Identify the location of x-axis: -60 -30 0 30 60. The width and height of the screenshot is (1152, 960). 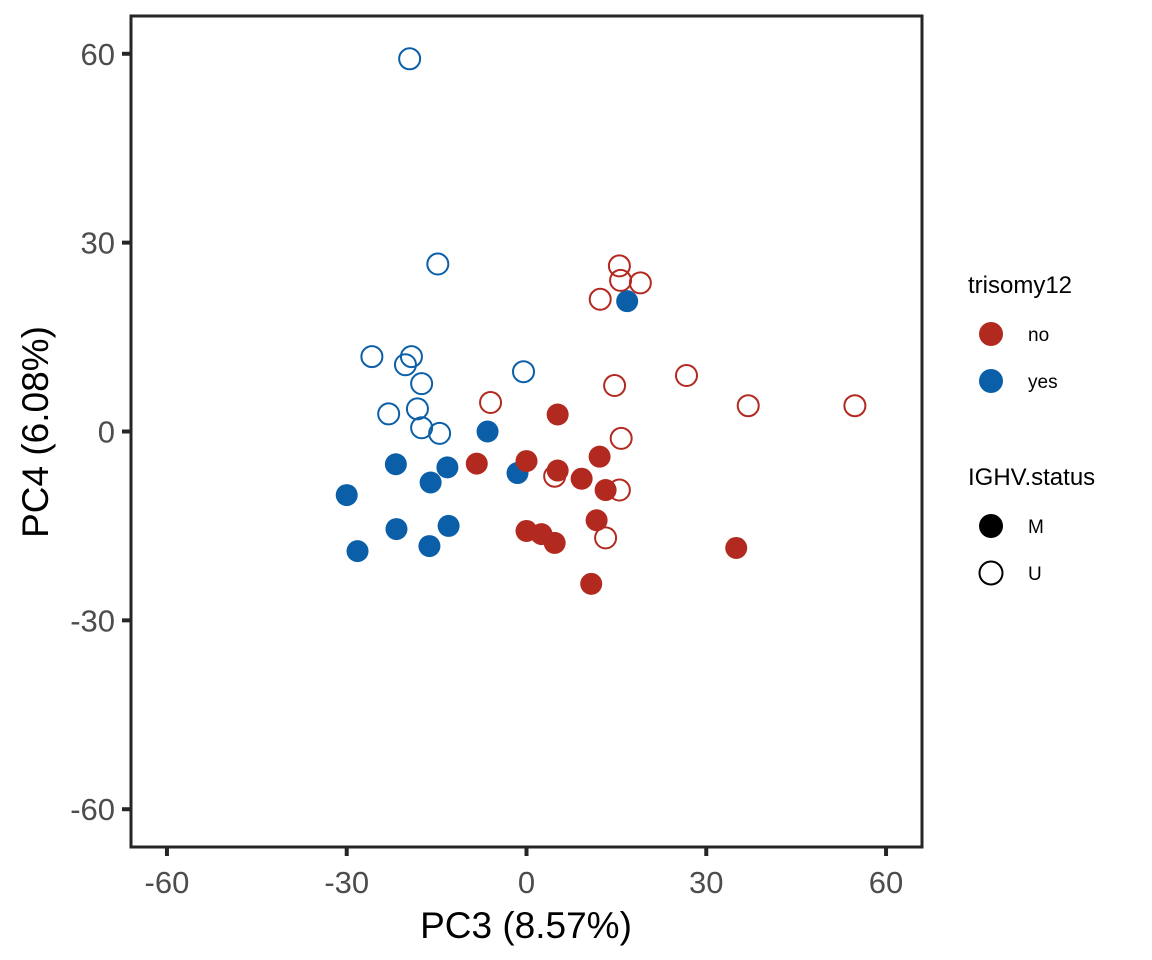
(524, 874).